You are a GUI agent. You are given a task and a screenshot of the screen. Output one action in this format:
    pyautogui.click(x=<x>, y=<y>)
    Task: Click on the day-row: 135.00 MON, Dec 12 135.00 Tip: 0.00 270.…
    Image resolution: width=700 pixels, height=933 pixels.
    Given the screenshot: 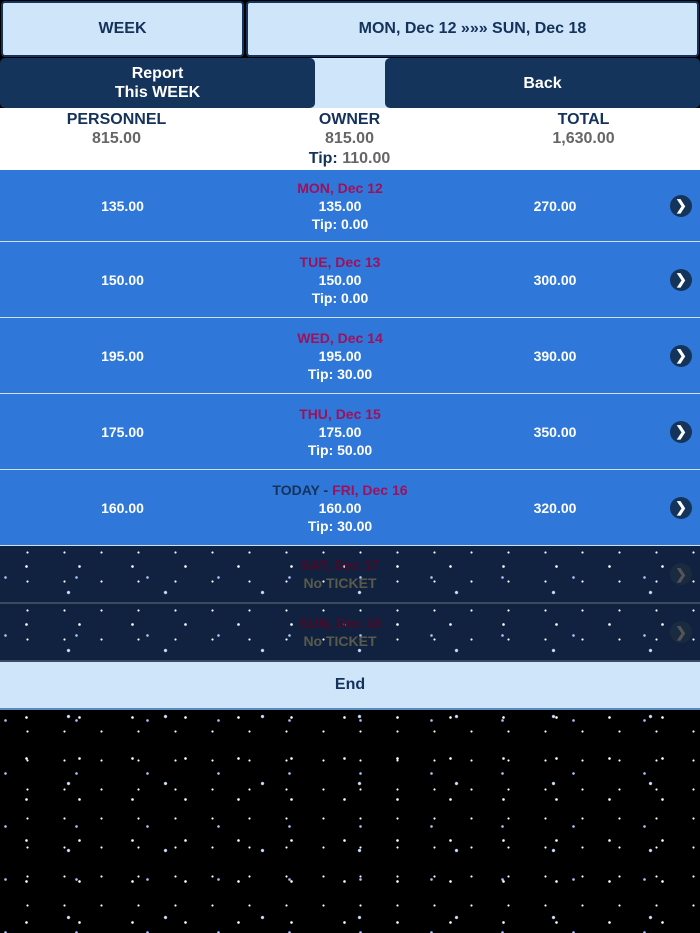 What is the action you would take?
    pyautogui.click(x=350, y=206)
    